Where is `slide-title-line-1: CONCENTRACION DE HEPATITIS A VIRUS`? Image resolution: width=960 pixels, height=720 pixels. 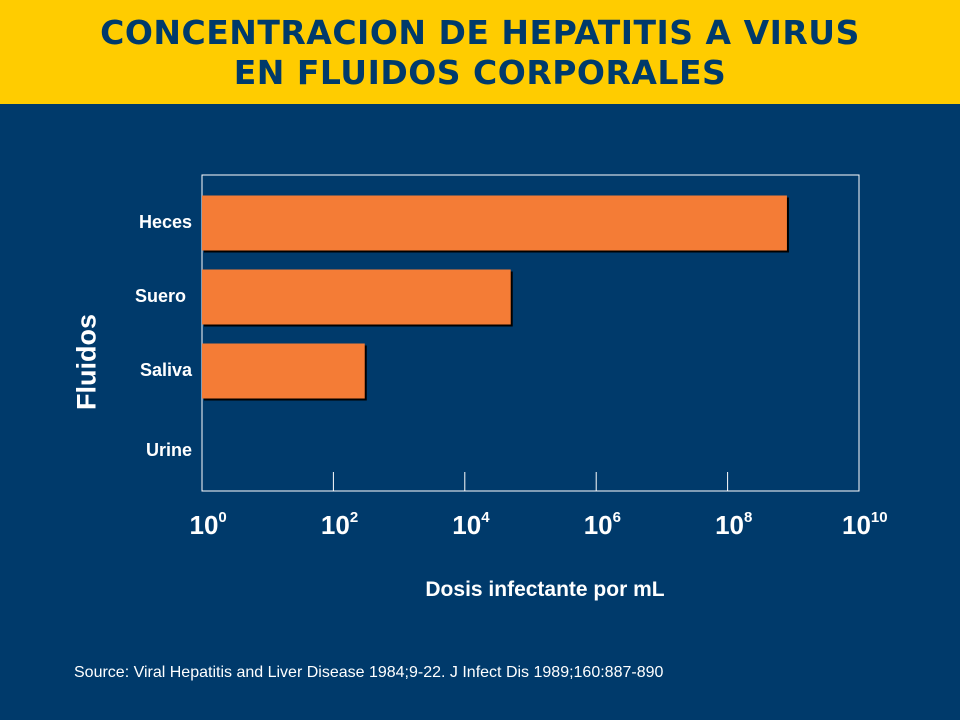 slide-title-line-1: CONCENTRACION DE HEPATITIS A VIRUS is located at coordinates (480, 32).